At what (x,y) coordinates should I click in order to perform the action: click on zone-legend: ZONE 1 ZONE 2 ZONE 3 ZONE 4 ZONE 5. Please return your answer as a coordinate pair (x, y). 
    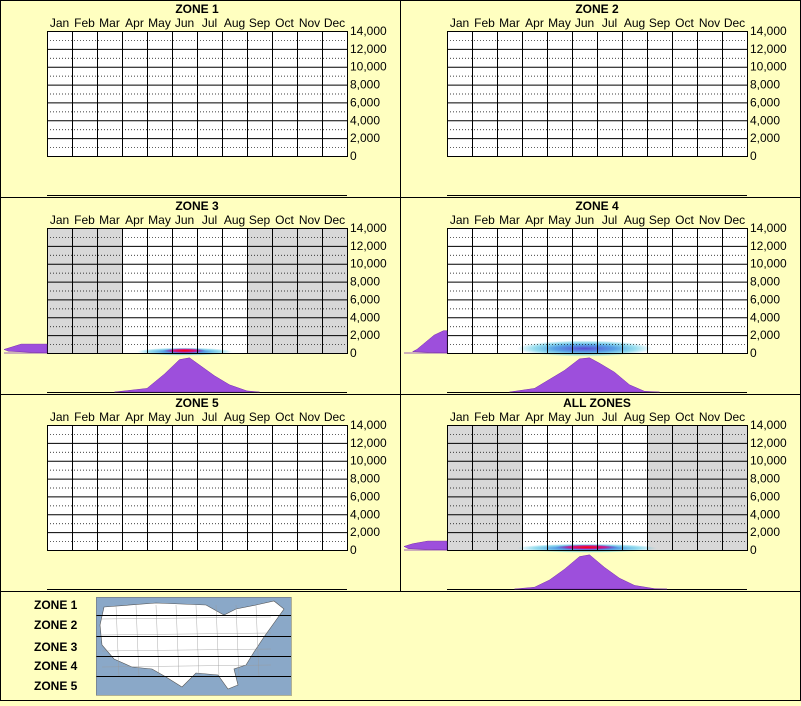
    Looking at the image, I should click on (56, 645).